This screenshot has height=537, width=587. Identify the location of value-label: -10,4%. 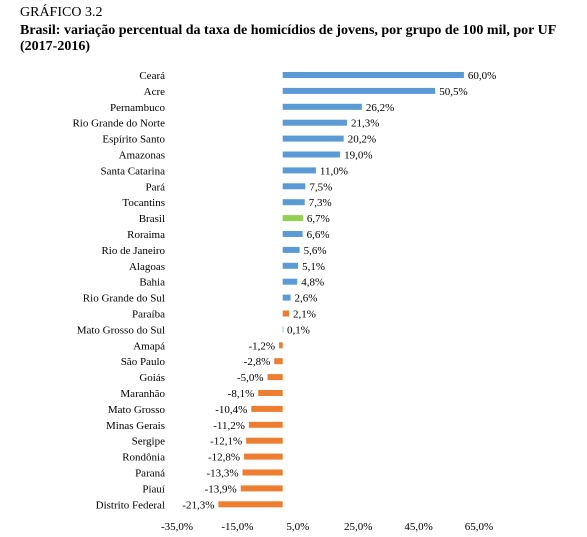
(231, 410).